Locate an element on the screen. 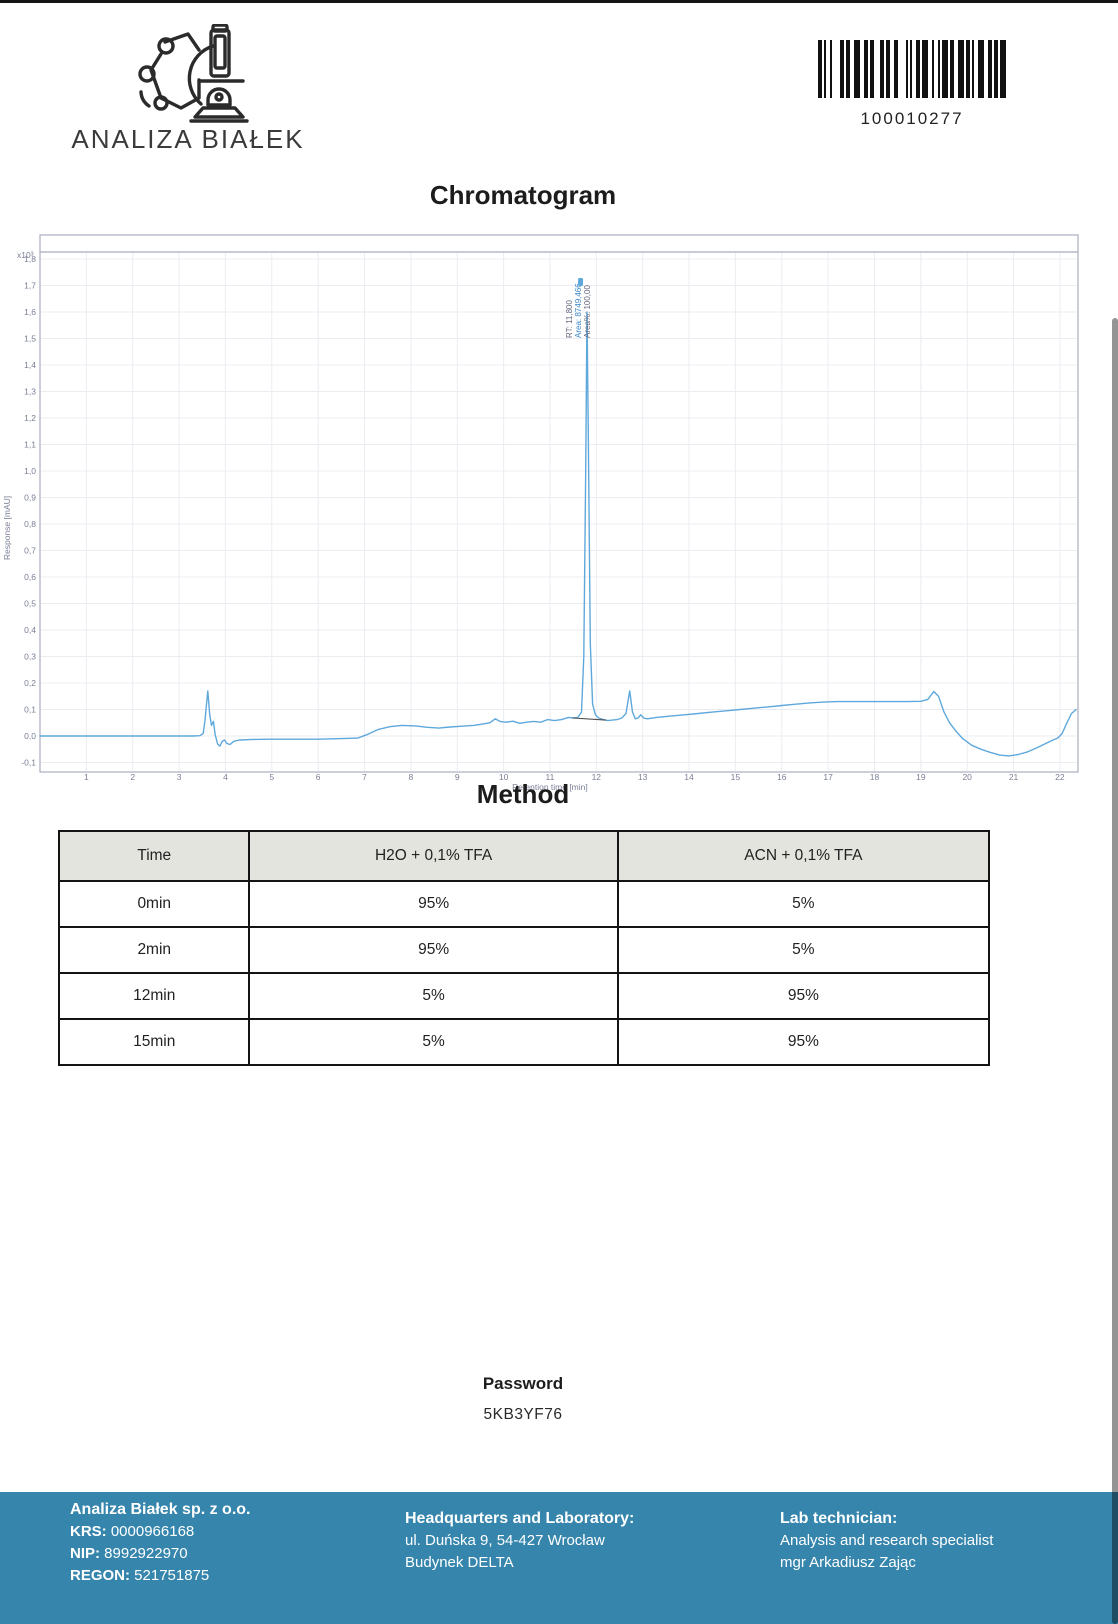 The height and width of the screenshot is (1624, 1118). page-top-border is located at coordinates (559, 1).